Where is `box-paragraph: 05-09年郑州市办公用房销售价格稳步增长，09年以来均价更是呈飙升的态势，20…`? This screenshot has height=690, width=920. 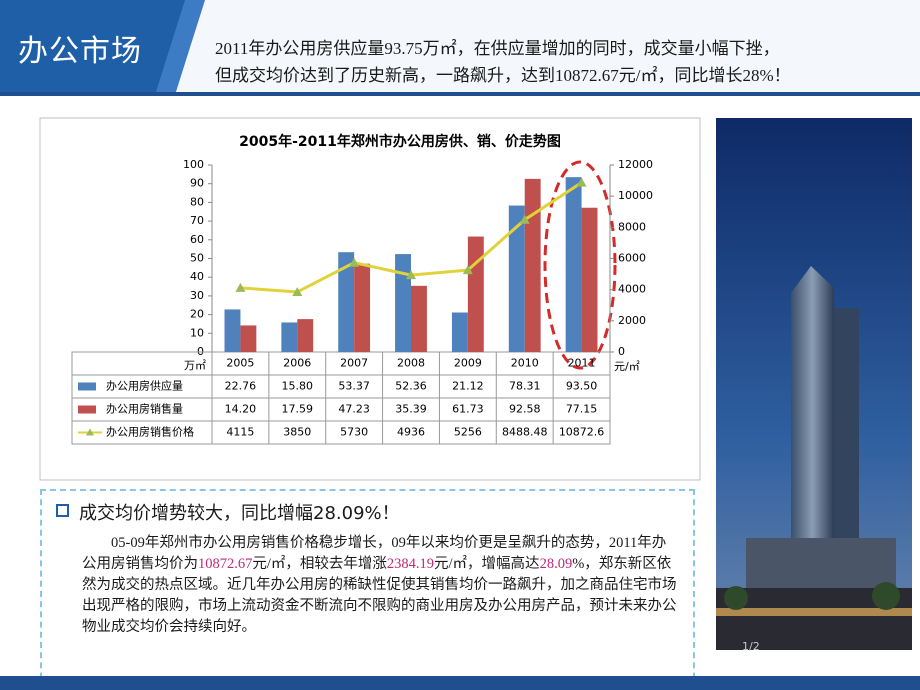 box-paragraph: 05-09年郑州市办公用房销售价格稳步增长，09年以来均价更是呈飙升的态势，20… is located at coordinates (381, 585).